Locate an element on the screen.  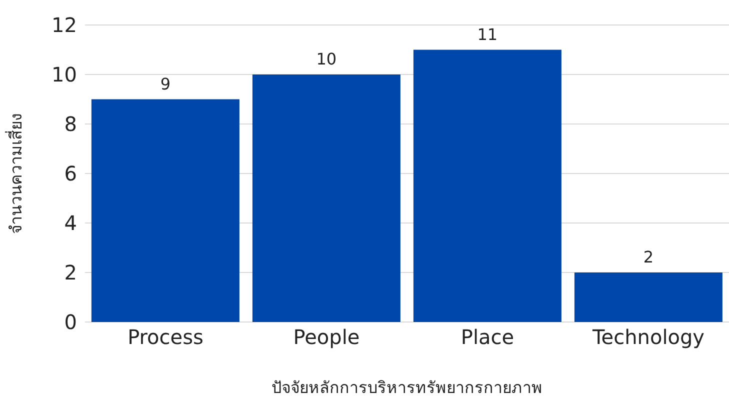
y-axis-title: จำนวนความเสี่ยง is located at coordinates (15, 173).